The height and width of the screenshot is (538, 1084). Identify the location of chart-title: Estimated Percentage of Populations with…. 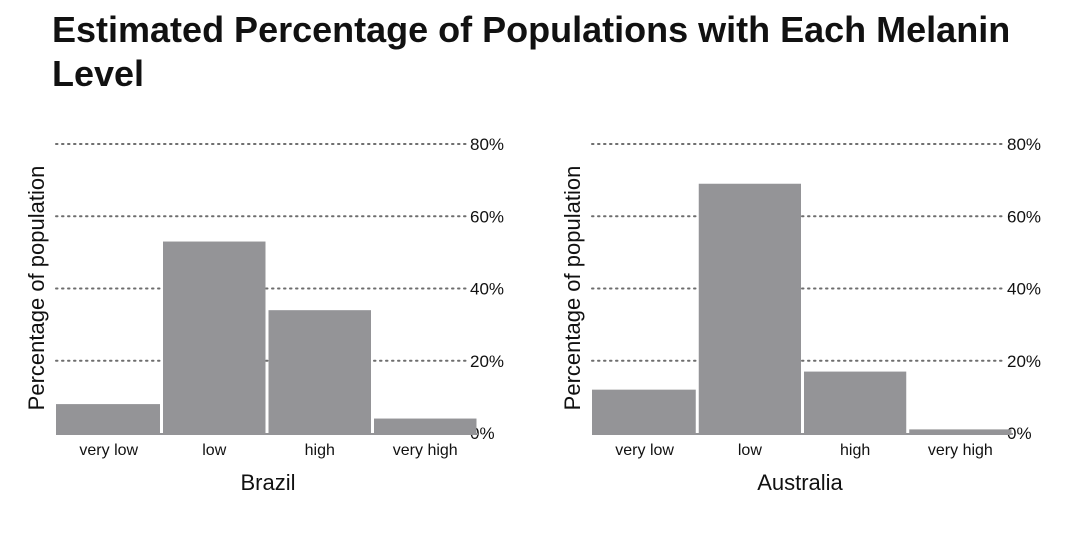
(531, 51).